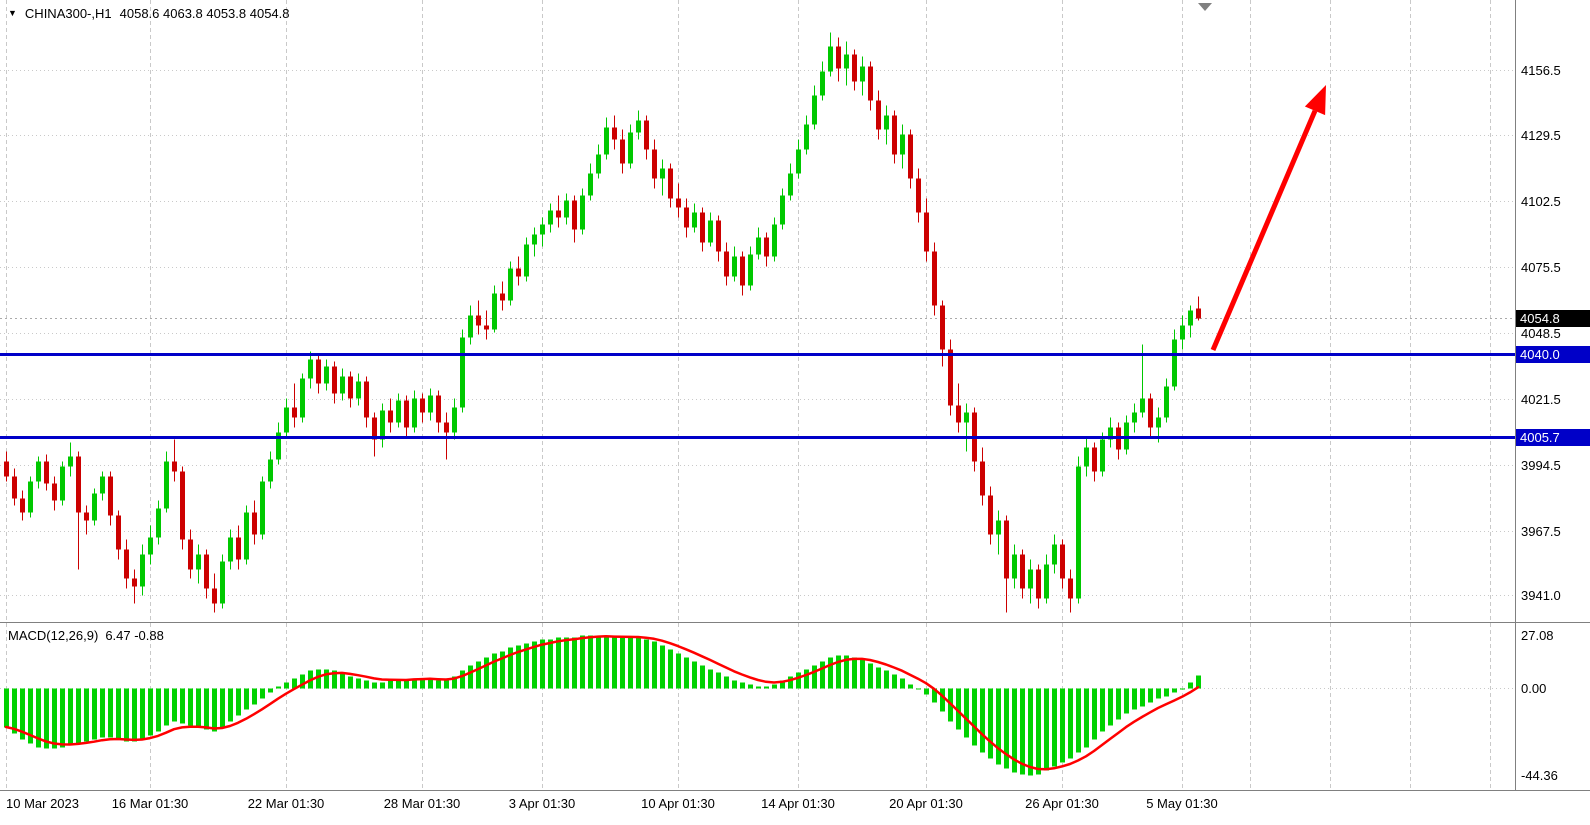  I want to click on time-axis-tick: 22 Mar 01:30, so click(286, 803).